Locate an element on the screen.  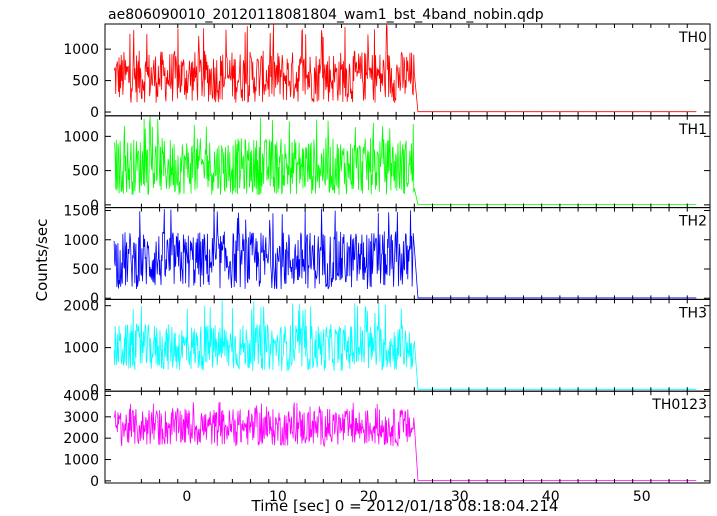
panel-label-th0: TH0 is located at coordinates (692, 38).